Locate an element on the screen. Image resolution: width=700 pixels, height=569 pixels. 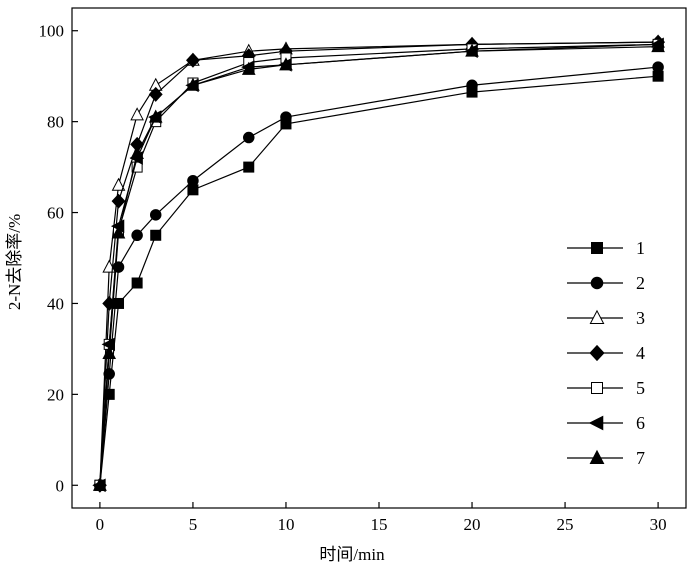
x-tick-label: 25 is located at coordinates (565, 524).